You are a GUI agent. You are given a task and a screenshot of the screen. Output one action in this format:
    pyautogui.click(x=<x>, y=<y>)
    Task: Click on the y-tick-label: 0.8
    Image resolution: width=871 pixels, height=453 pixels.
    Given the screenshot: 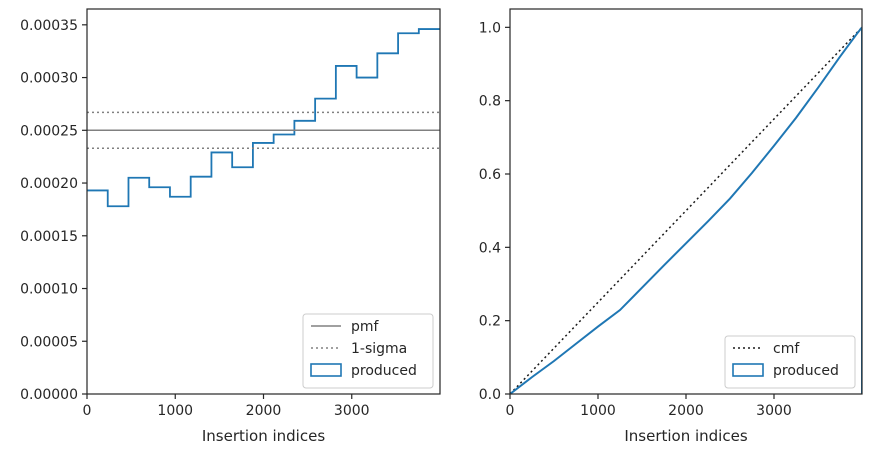 What is the action you would take?
    pyautogui.click(x=490, y=102)
    